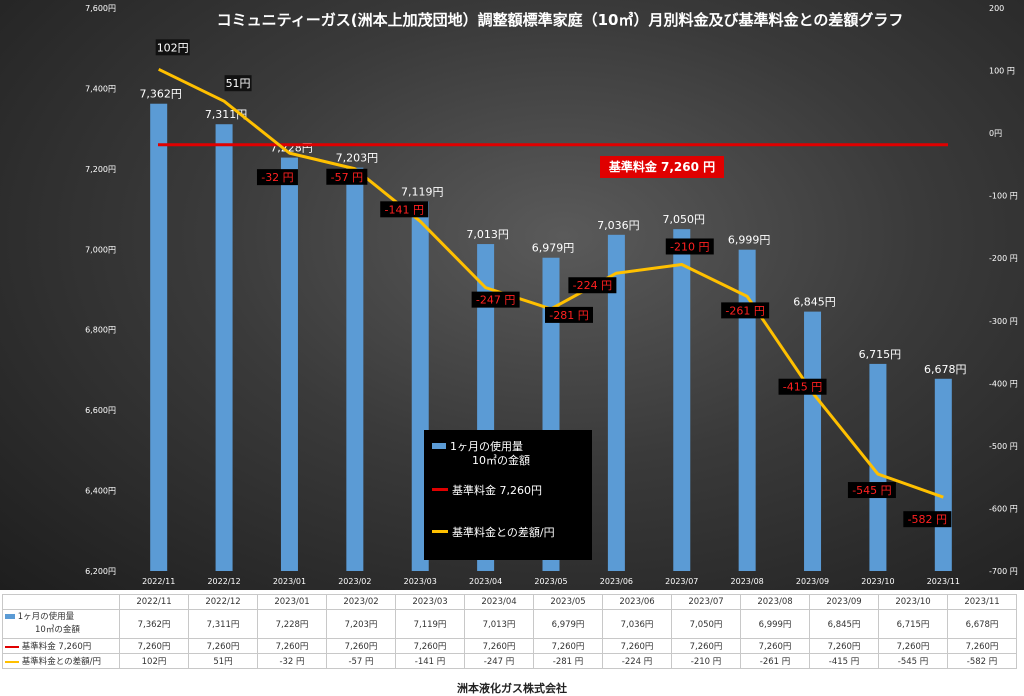  I want to click on difference-label: -281 円, so click(568, 315).